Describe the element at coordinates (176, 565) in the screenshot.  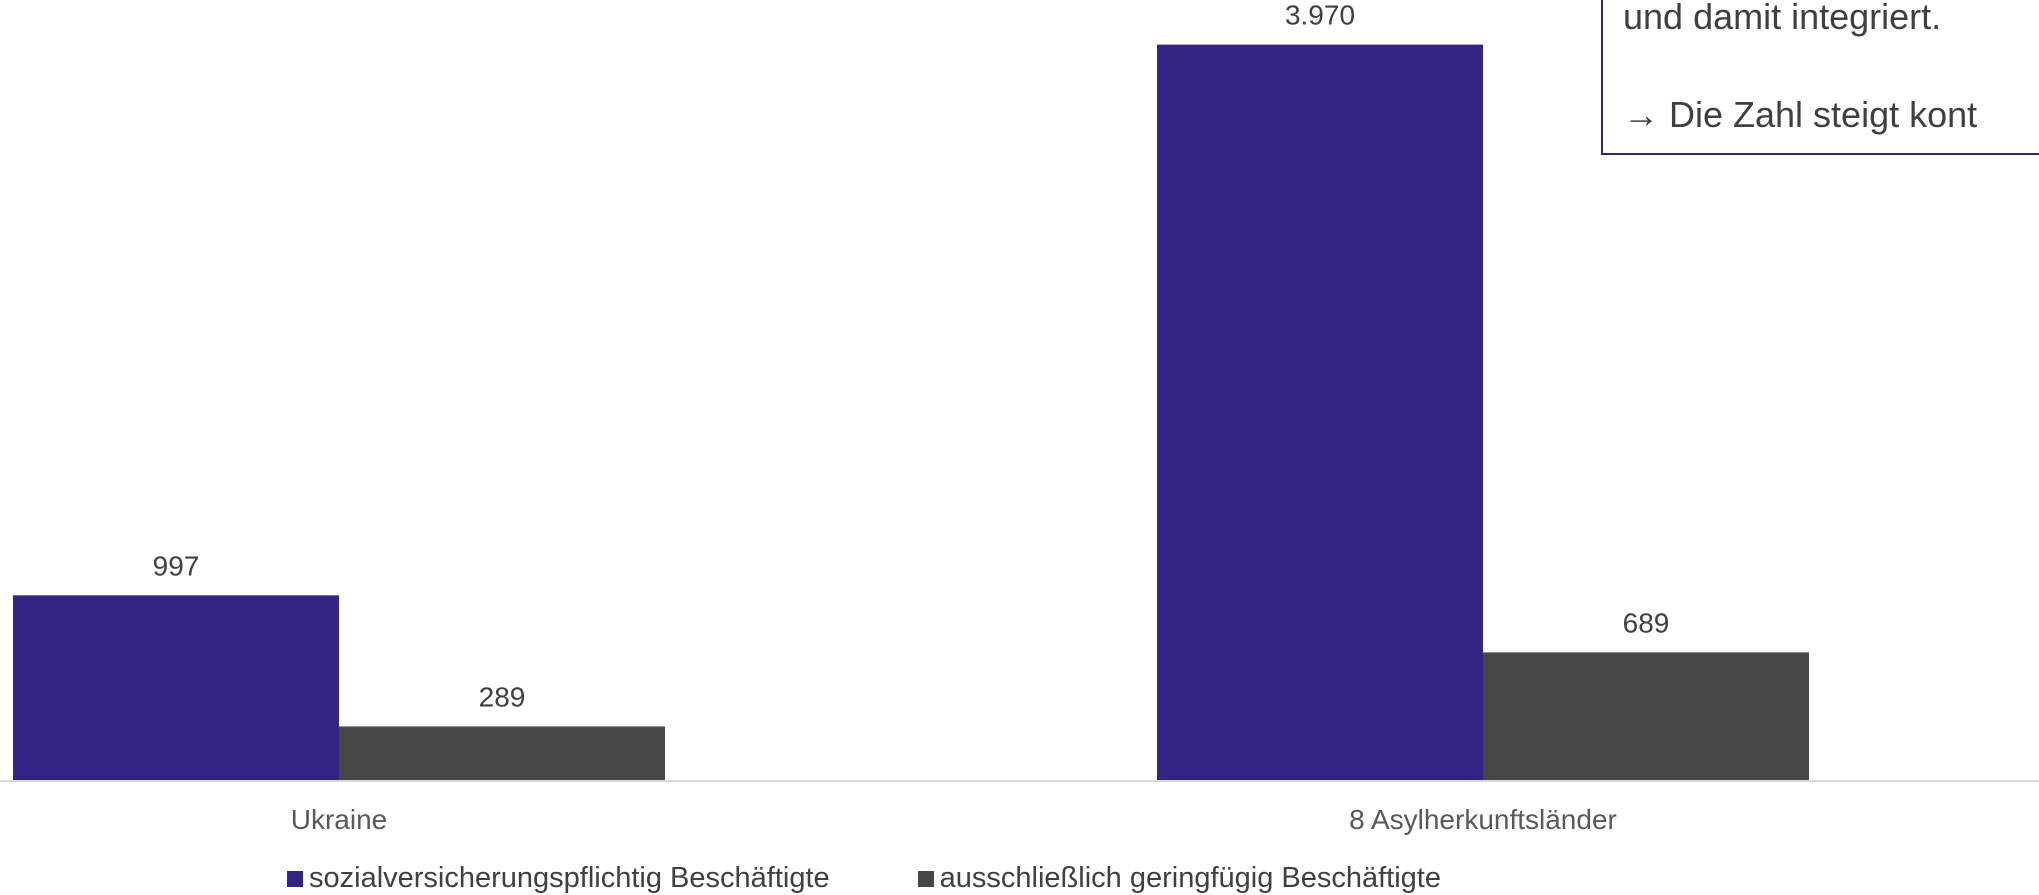
I see `data-label-1-series-1: 997` at that location.